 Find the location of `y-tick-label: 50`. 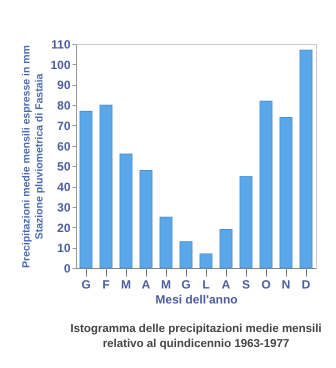

y-tick-label: 50 is located at coordinates (64, 167).